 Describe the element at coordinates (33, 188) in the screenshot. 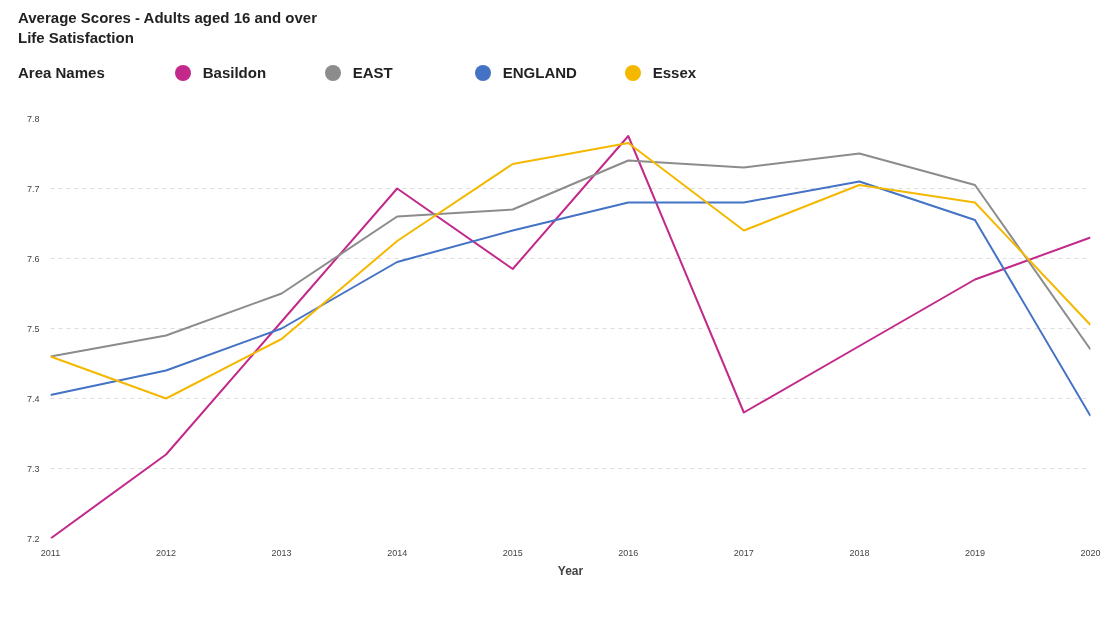

I see `y-tick-label: 7.7` at that location.